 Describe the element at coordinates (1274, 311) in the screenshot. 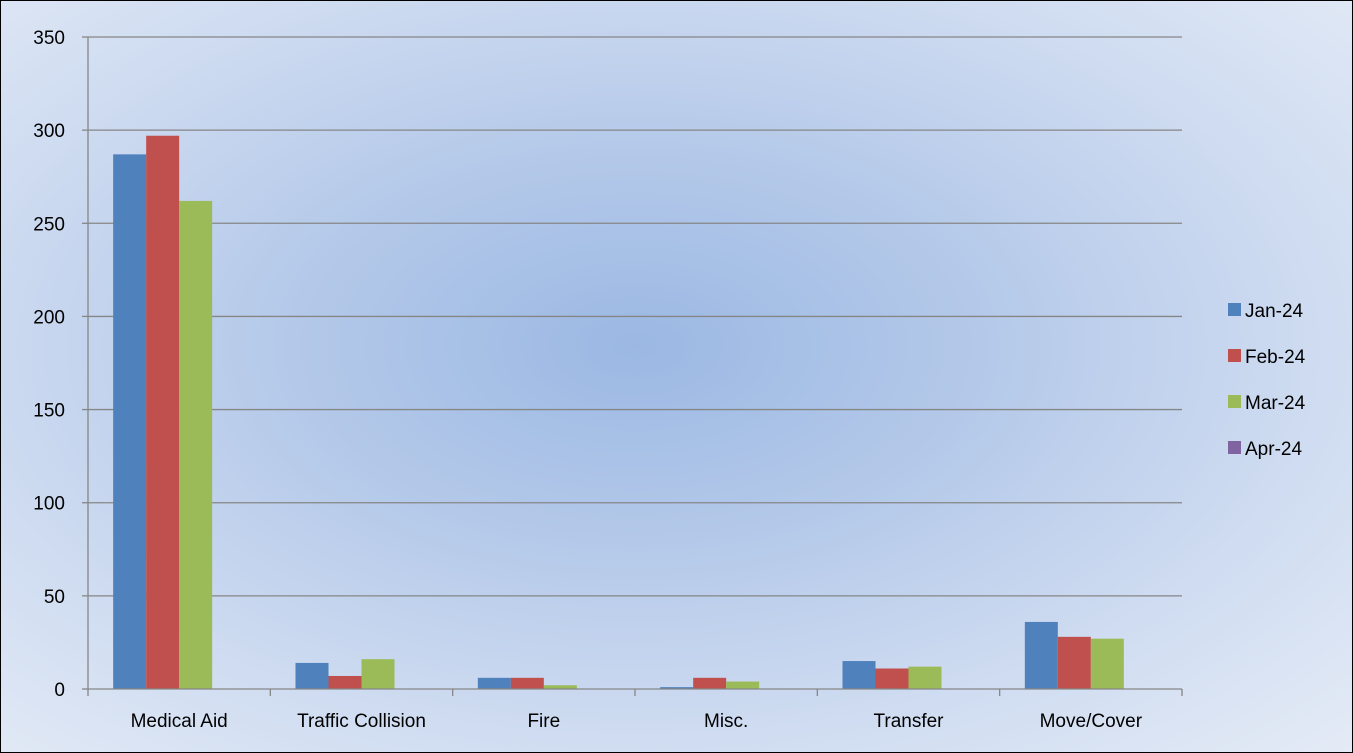

I see `legend-label-jan-24: Jan-24` at that location.